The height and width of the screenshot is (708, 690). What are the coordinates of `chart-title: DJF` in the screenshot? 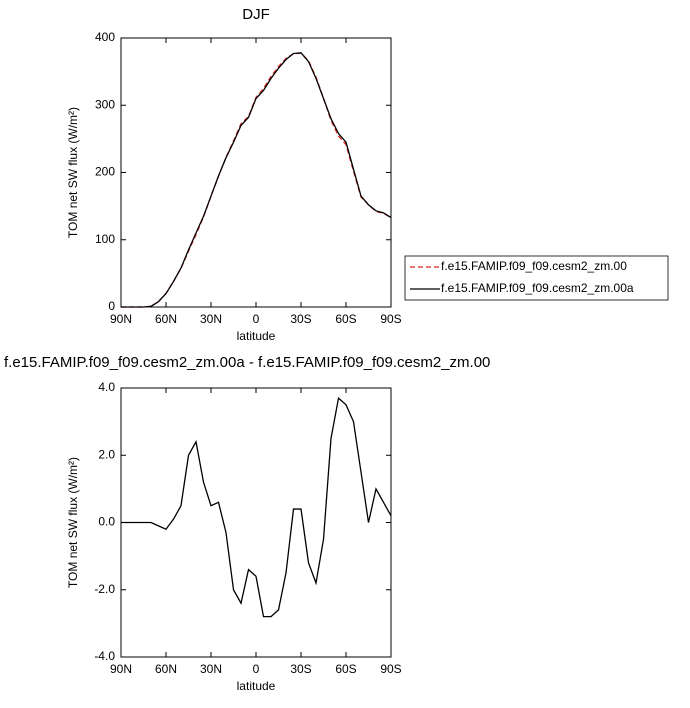 It's located at (256, 14).